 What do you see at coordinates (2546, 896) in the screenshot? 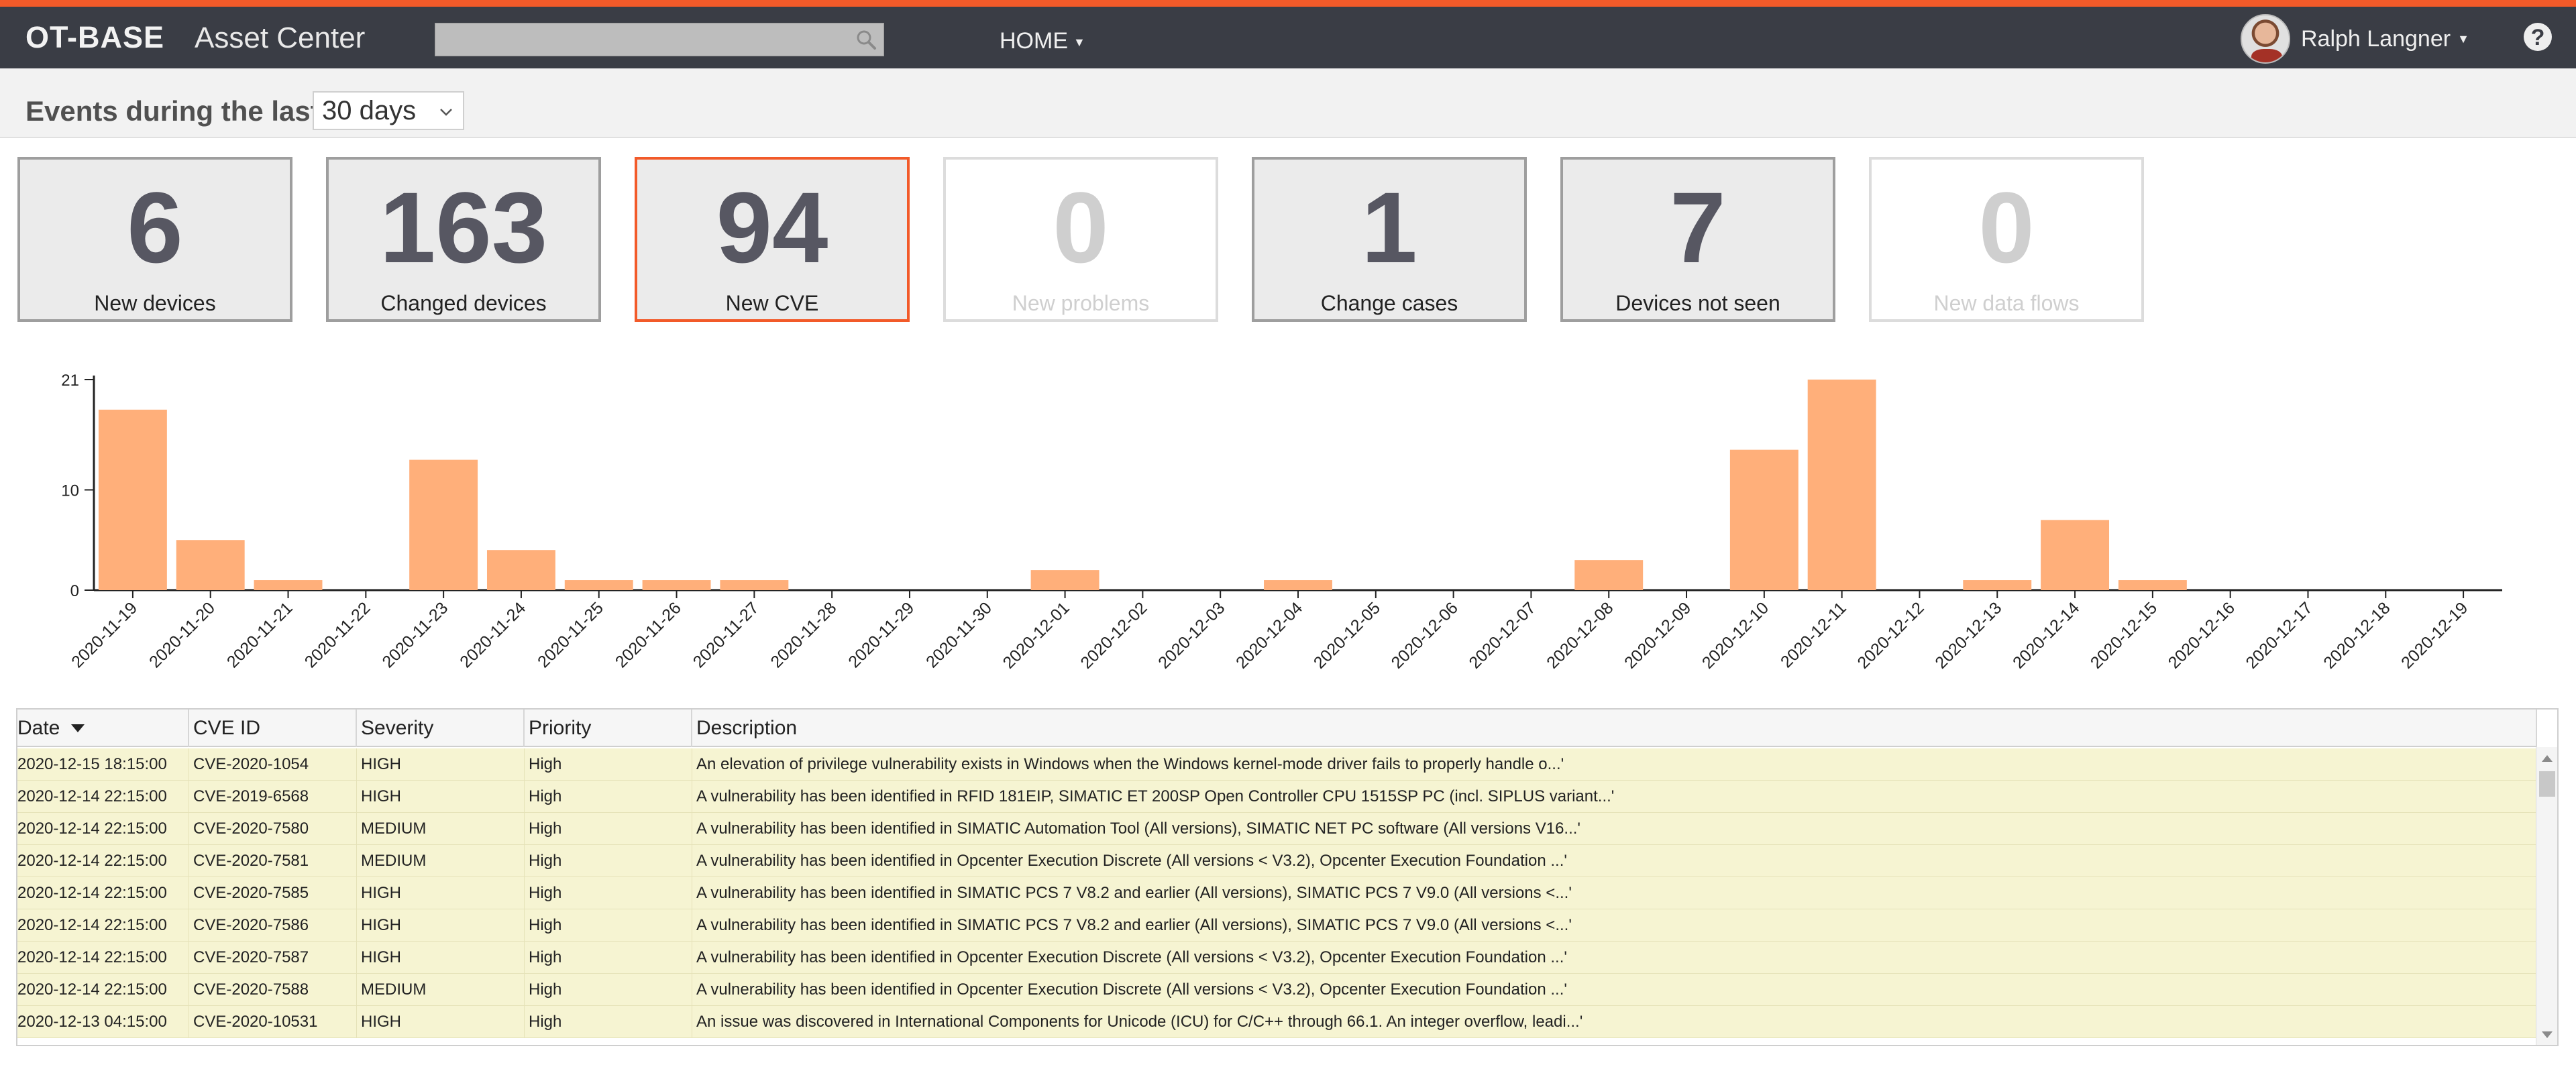
I see `table-scrollbar` at bounding box center [2546, 896].